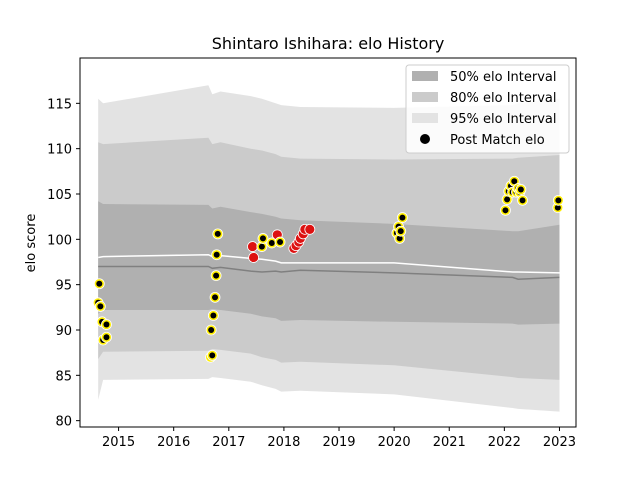 The width and height of the screenshot is (640, 480). What do you see at coordinates (328, 43) in the screenshot?
I see `chart-title: Shintaro Ishihara: elo History` at bounding box center [328, 43].